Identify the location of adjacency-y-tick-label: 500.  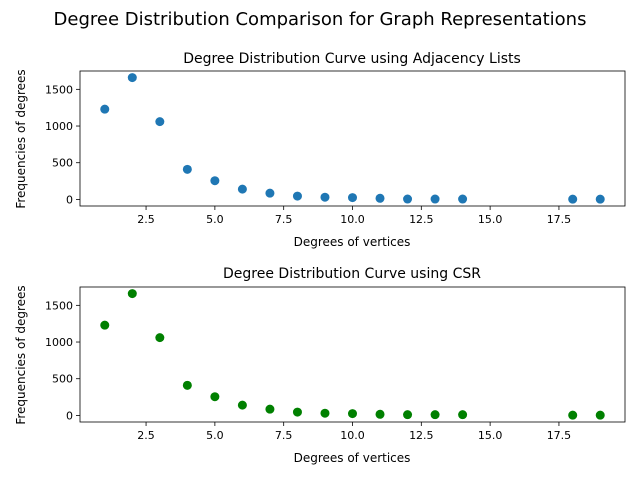
(62, 163).